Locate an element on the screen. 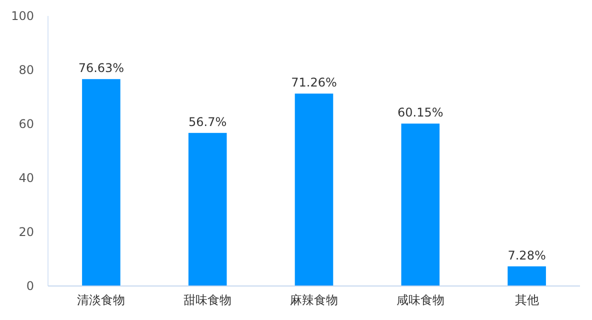 This screenshot has width=592, height=320. x-tick-label: 麻辣食物 is located at coordinates (314, 300).